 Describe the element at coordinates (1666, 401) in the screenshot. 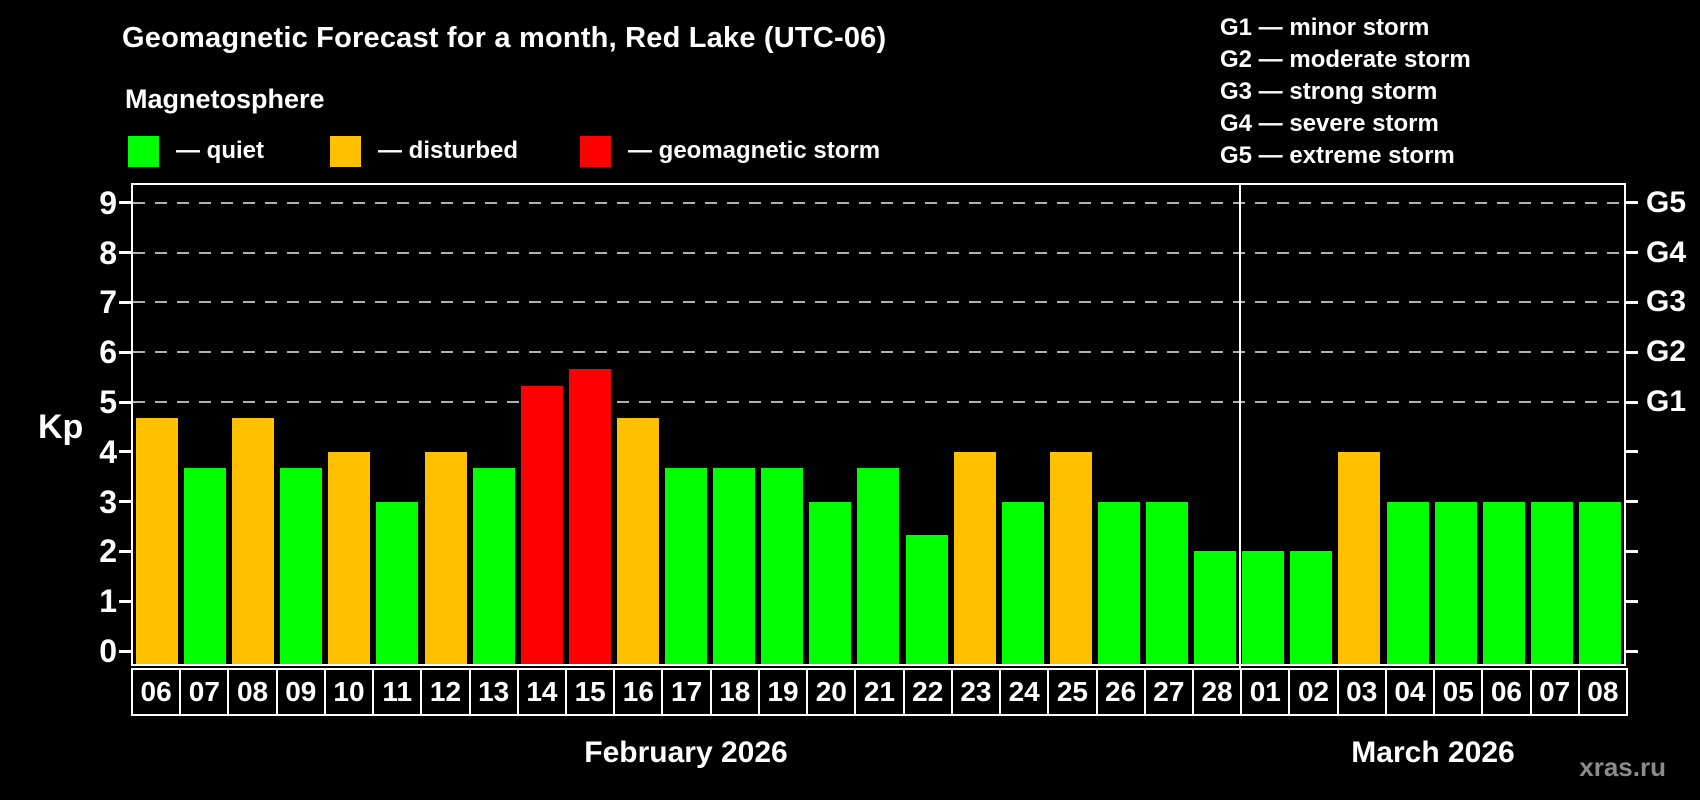

I see `right-axis-label-g1: G1` at that location.